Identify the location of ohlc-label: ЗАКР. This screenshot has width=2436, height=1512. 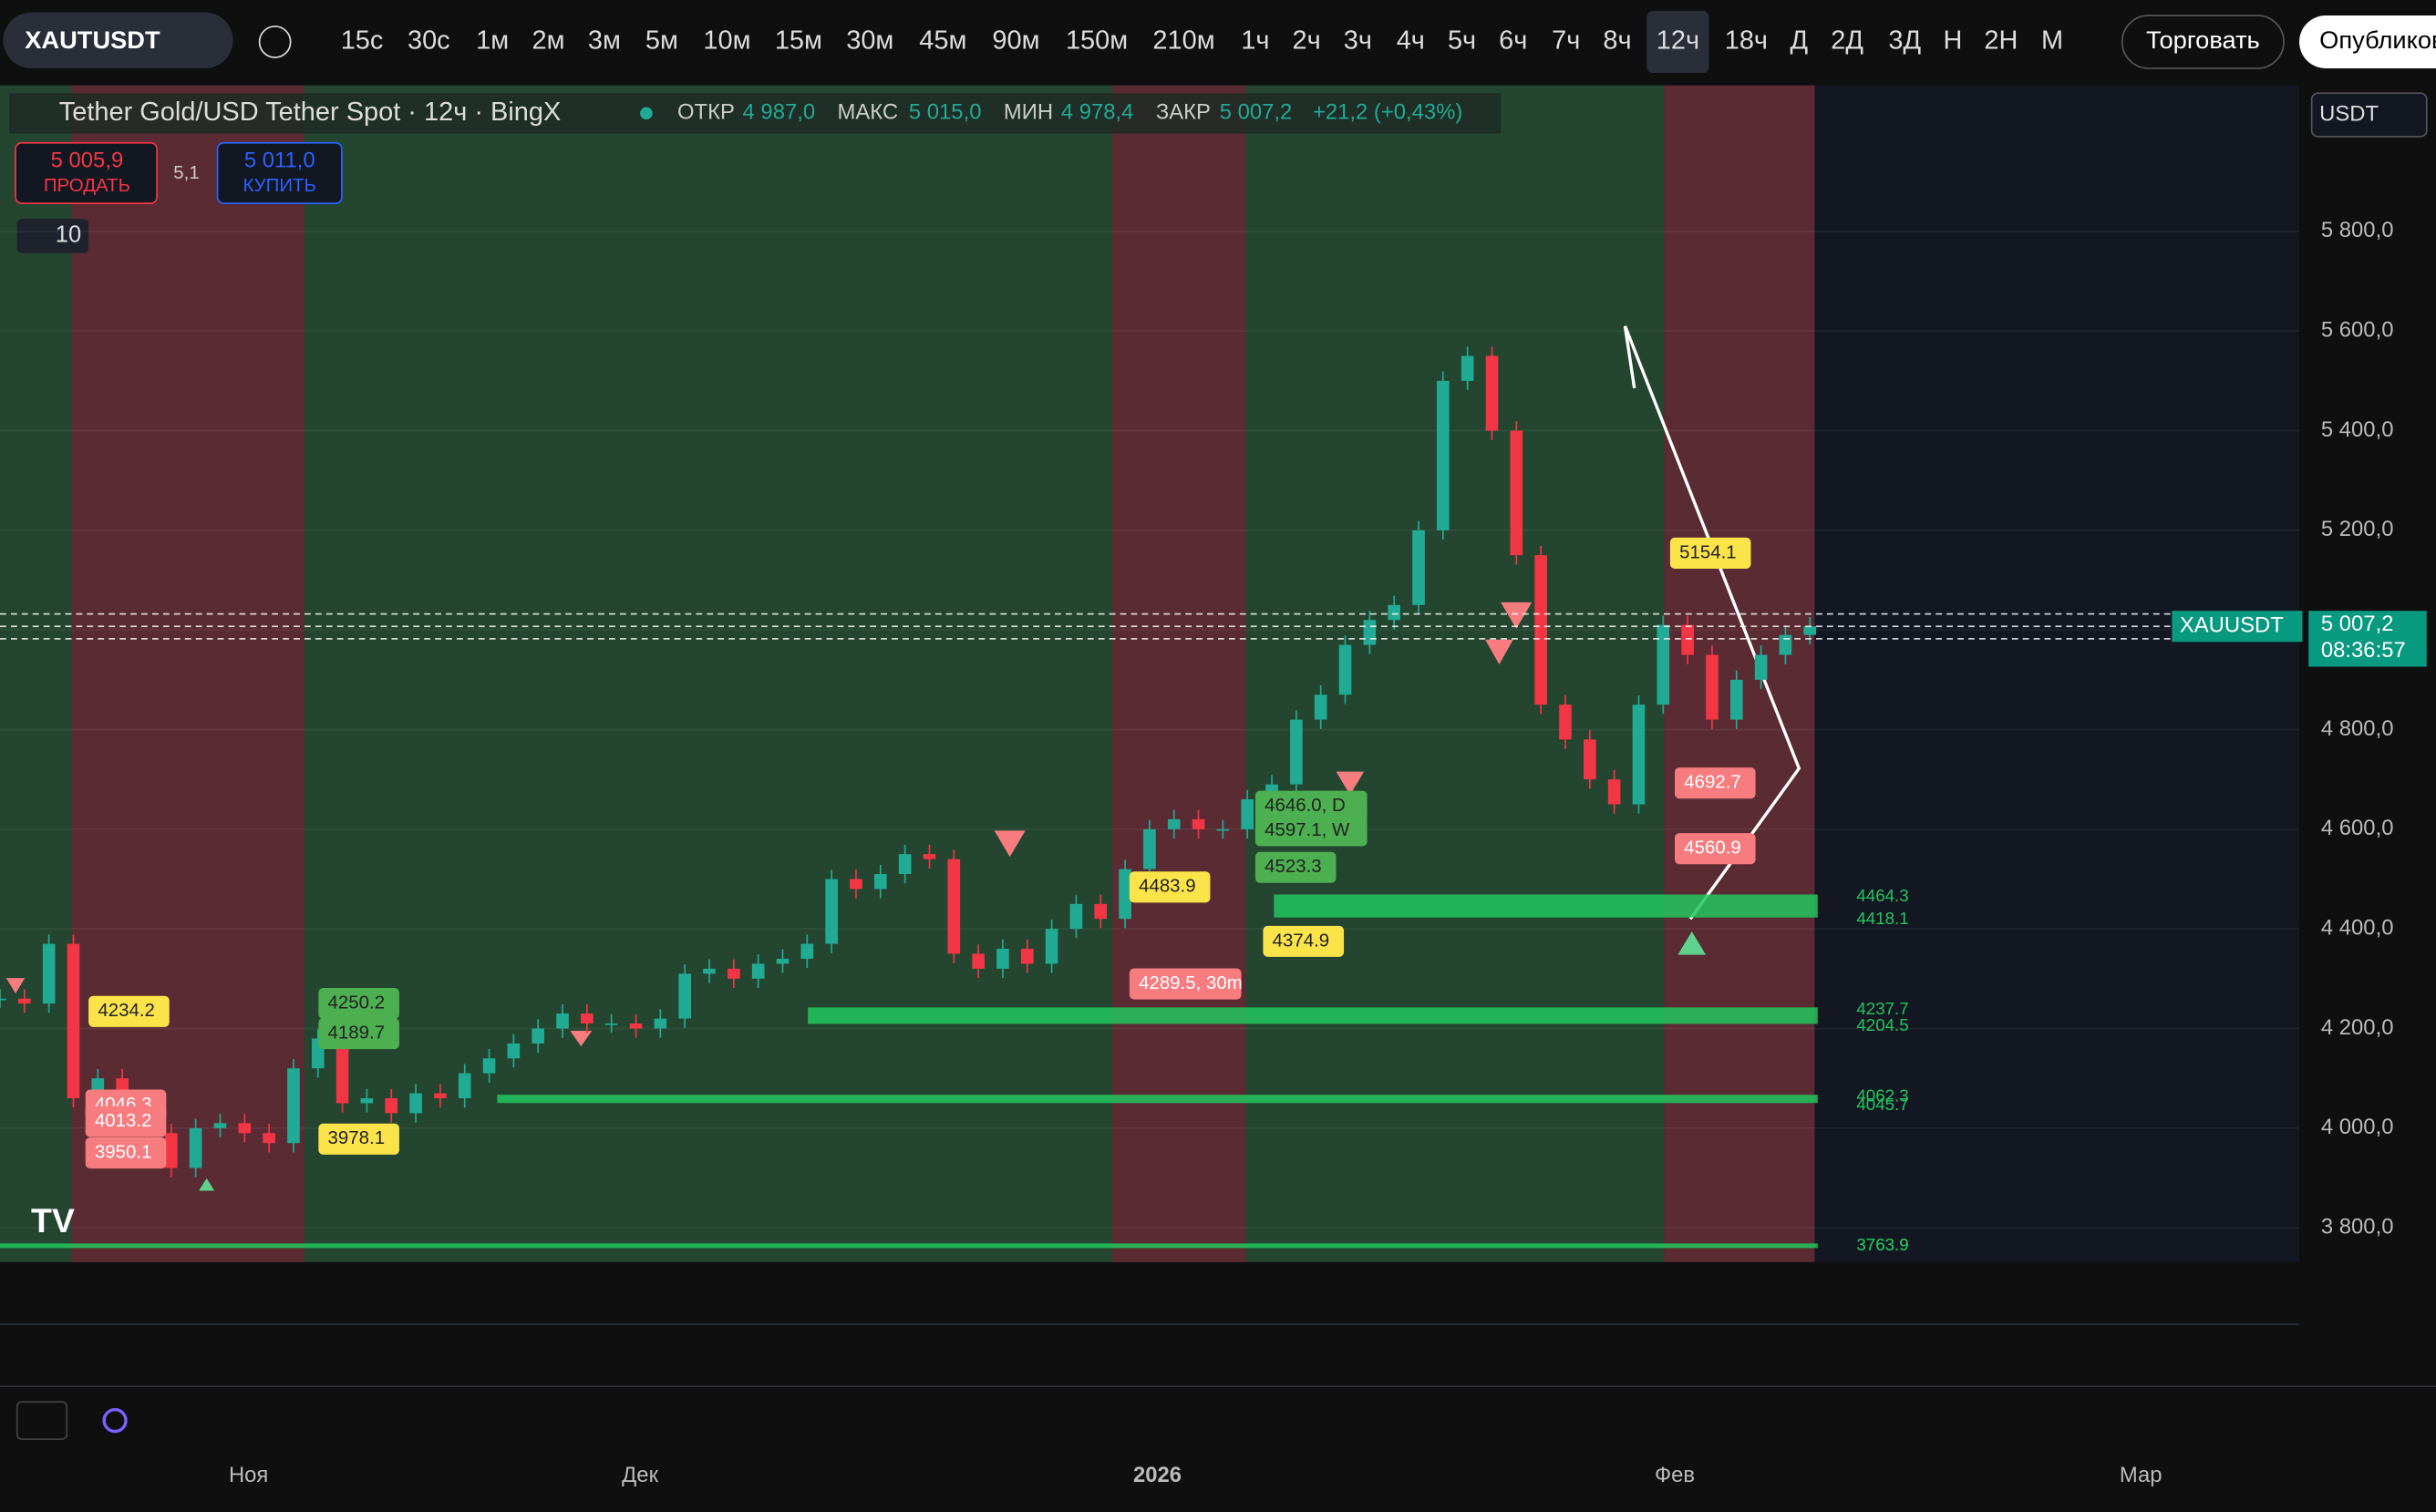
(1183, 113).